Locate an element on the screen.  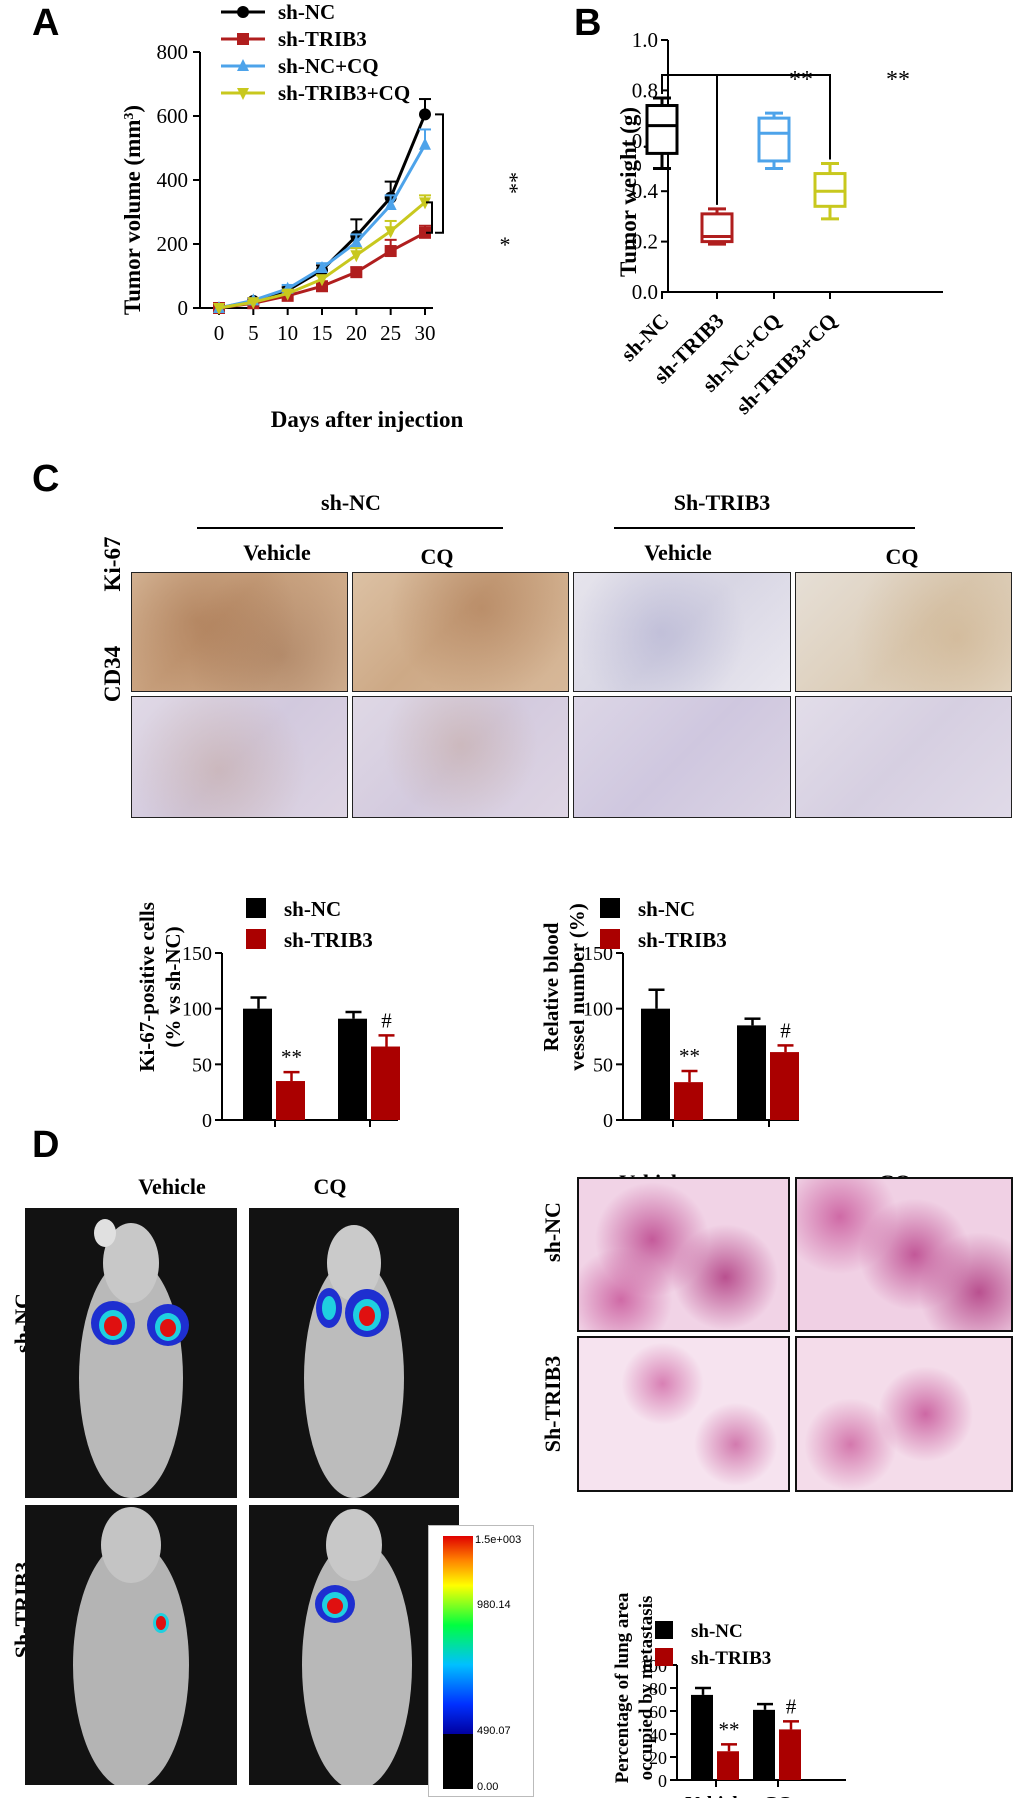
chart-b-category-label: sh-TRIB3+CQ is located at coordinates (786, 364).